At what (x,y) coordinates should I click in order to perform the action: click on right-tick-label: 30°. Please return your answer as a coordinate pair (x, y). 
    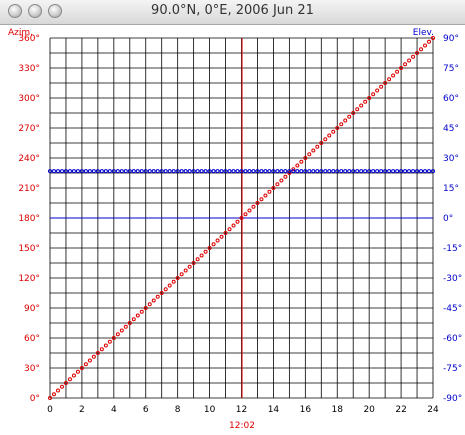
    Looking at the image, I should click on (451, 159).